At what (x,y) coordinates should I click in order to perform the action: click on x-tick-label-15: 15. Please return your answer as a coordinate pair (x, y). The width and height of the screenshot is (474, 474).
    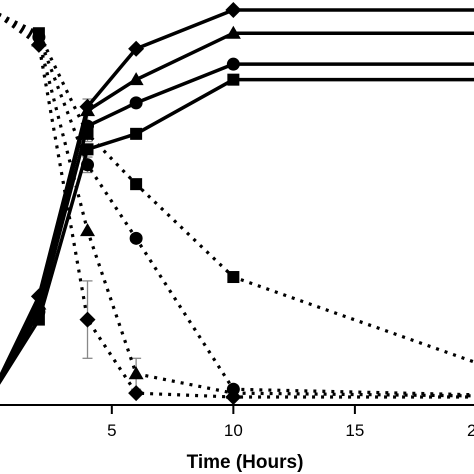
    Looking at the image, I should click on (354, 430).